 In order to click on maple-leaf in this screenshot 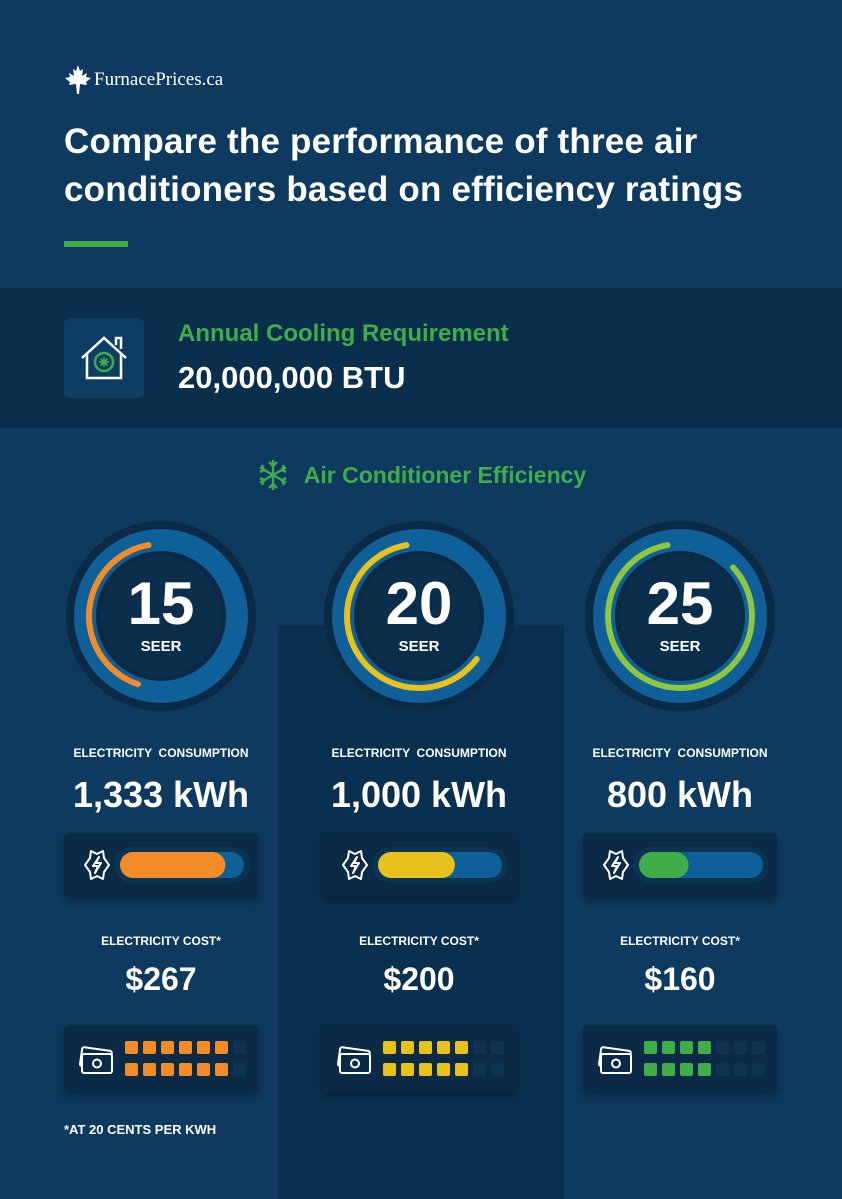, I will do `click(78, 79)`.